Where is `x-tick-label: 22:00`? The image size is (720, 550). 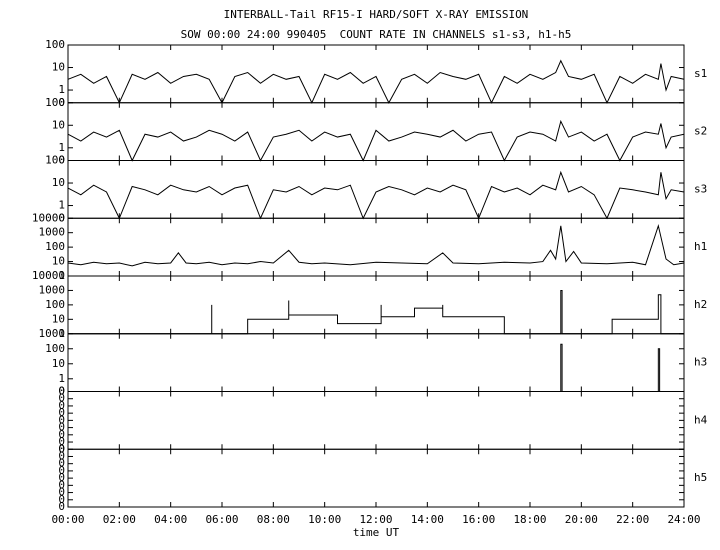
x-tick-label: 22:00 is located at coordinates (632, 519).